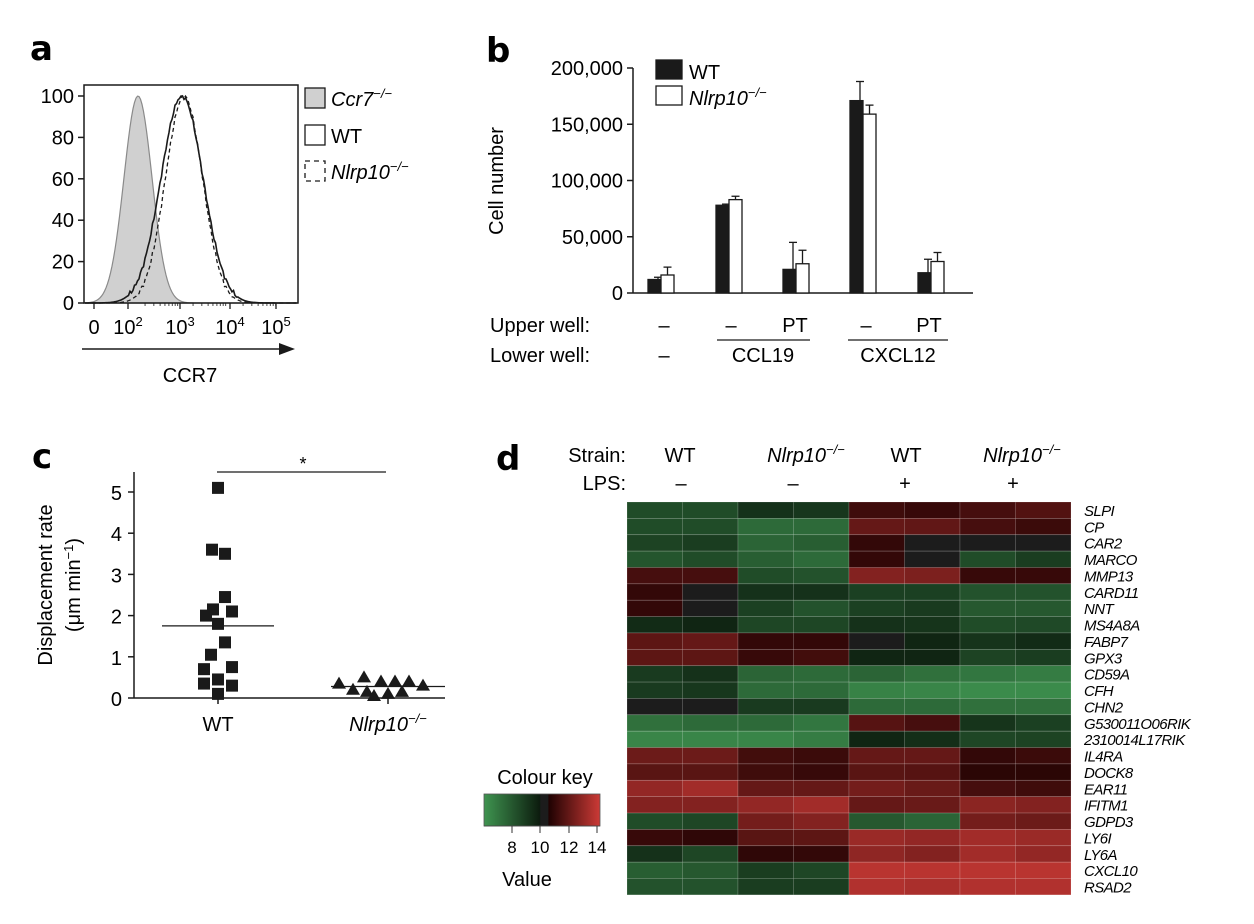 The image size is (1254, 924). Describe the element at coordinates (190, 376) in the screenshot. I see `x-axis-label: CCR7` at that location.